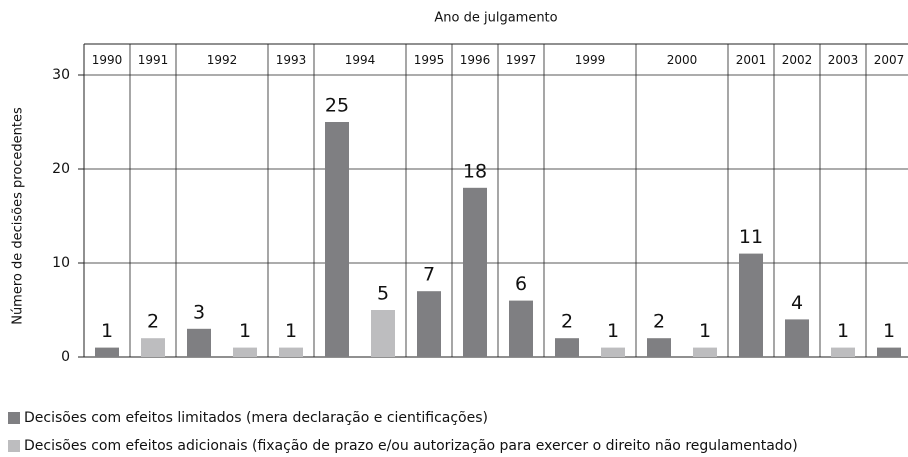 Image resolution: width=908 pixels, height=457 pixels. Describe the element at coordinates (107, 60) in the screenshot. I see `x-tick-label: 1990` at that location.